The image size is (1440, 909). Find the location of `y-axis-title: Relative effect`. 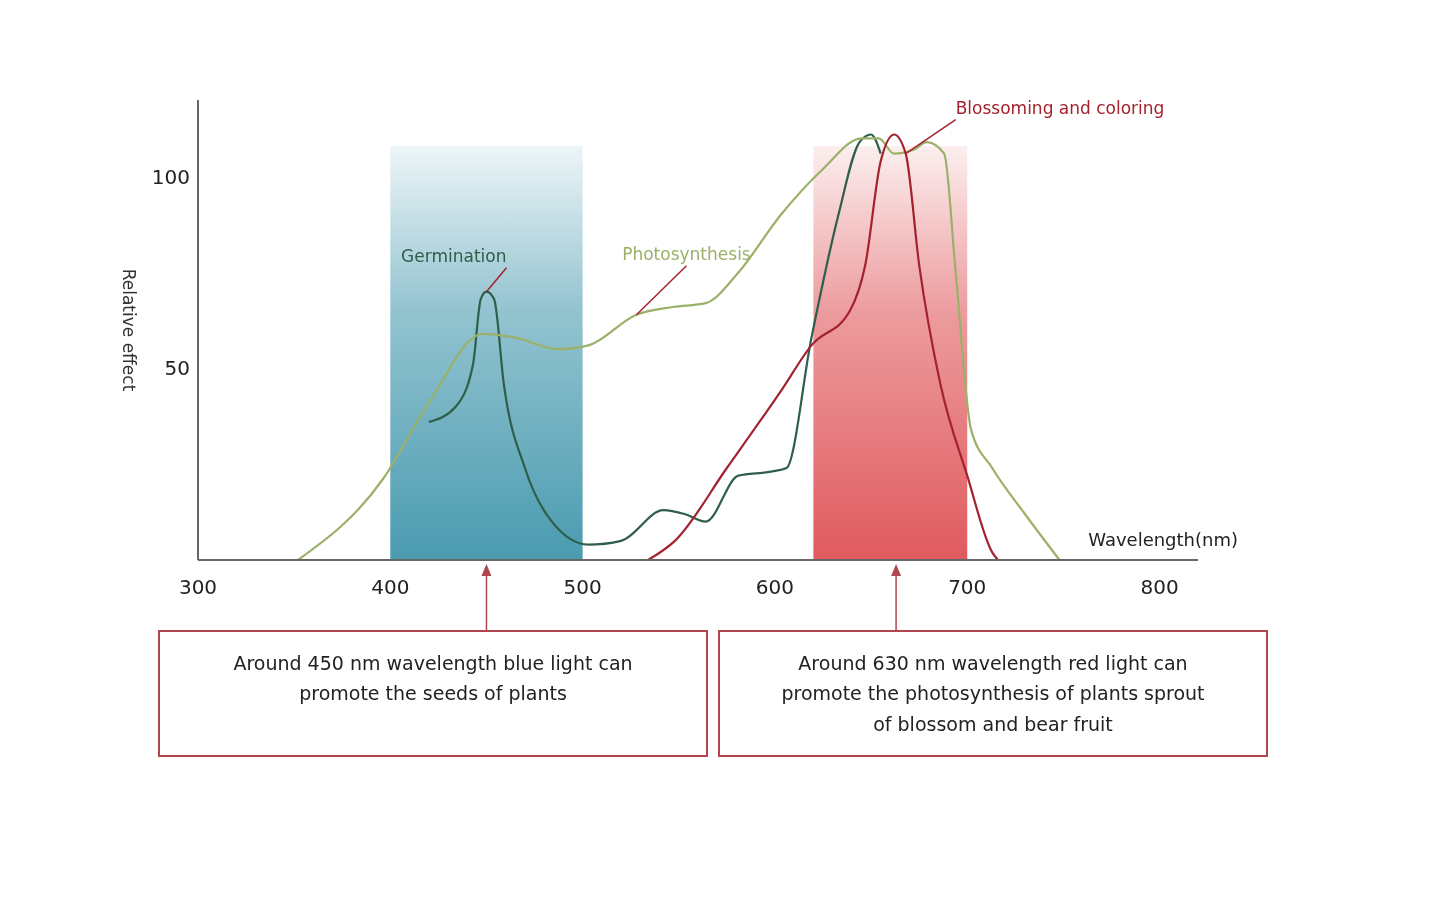

y-axis-title: Relative effect is located at coordinates (129, 330).